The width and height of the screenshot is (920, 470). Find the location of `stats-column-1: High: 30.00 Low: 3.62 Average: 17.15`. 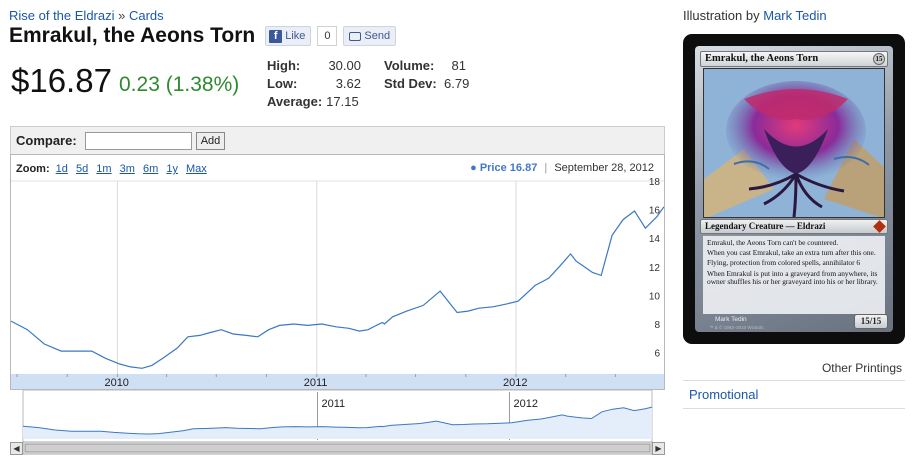

stats-column-1: High: 30.00 Low: 3.62 Average: 17.15 is located at coordinates (314, 85).